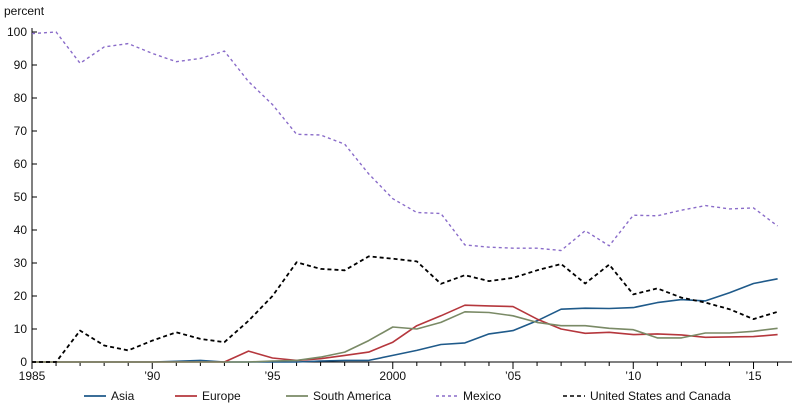 Image resolution: width=800 pixels, height=412 pixels. I want to click on legend-label-mexico: Mexico, so click(482, 396).